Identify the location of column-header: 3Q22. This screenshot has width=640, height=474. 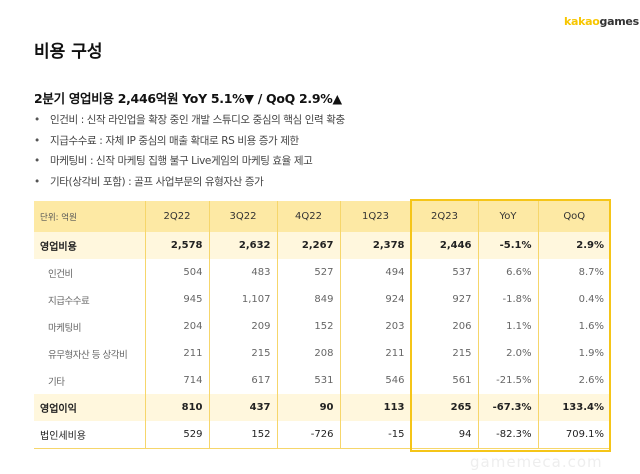
(242, 216).